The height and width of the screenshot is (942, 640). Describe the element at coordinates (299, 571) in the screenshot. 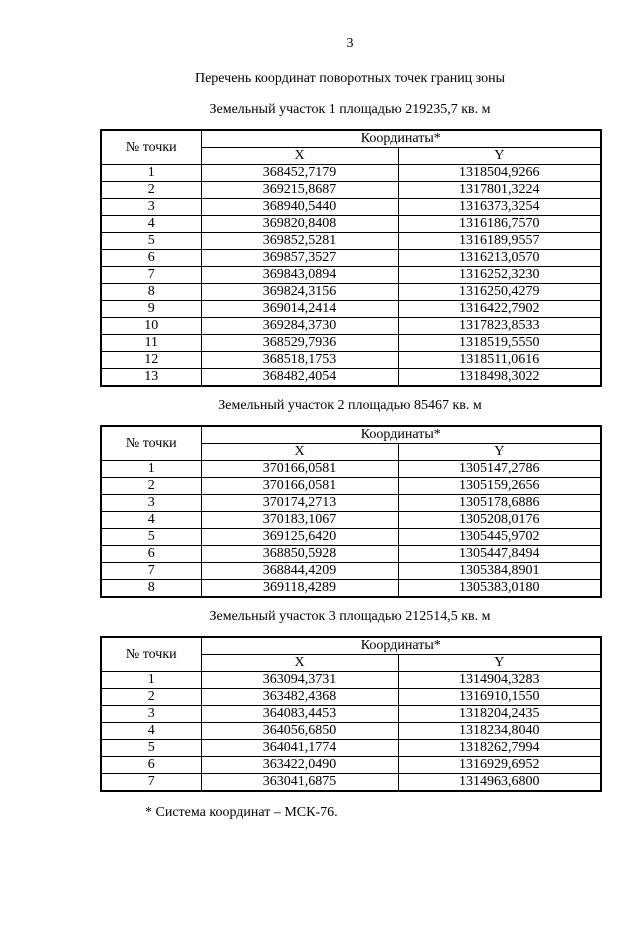

I see `x-coordinate-cell: 368844,4209` at that location.